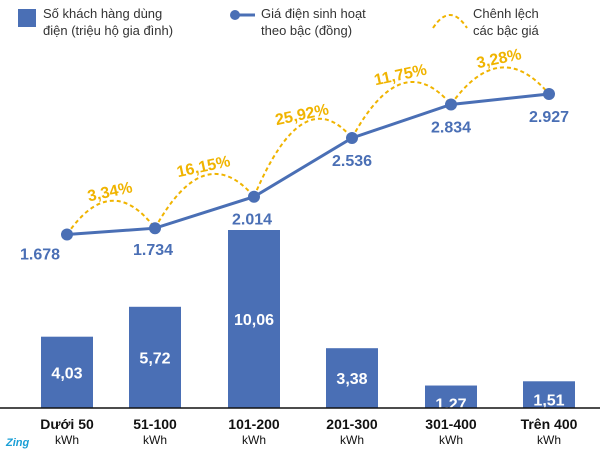 Image resolution: width=600 pixels, height=450 pixels. What do you see at coordinates (252, 220) in the screenshot?
I see `price-value-label: 2.014` at bounding box center [252, 220].